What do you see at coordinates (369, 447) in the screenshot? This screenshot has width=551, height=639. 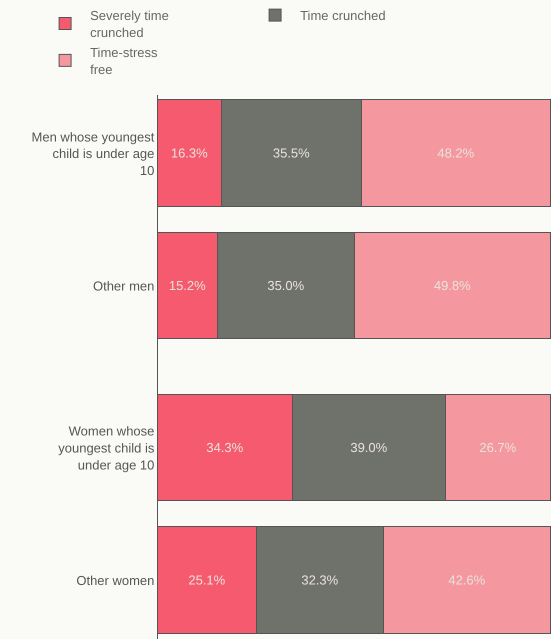 I see `data-label: 39.0%` at bounding box center [369, 447].